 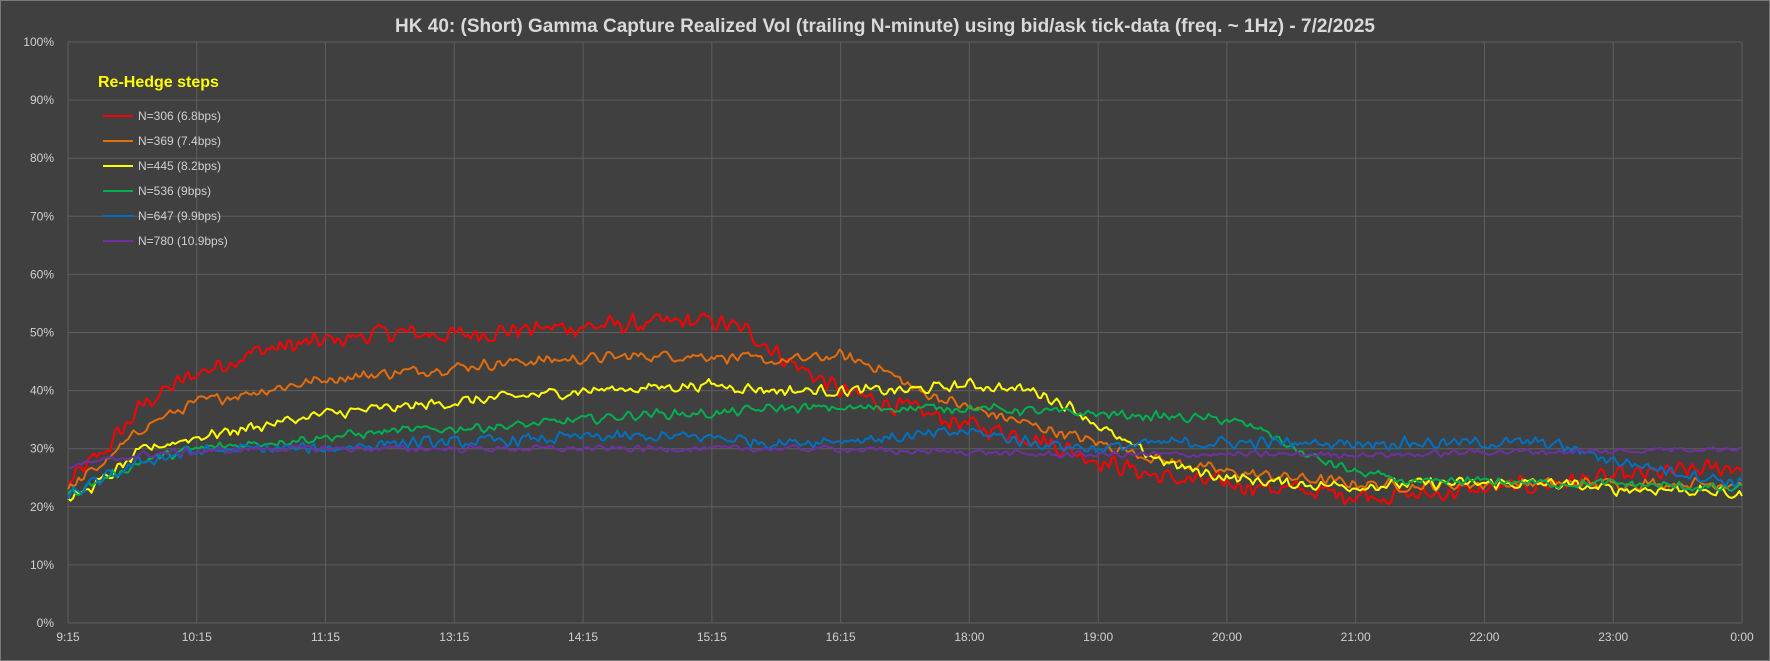 I want to click on legend-label: N=536 (9bps), so click(x=174, y=191).